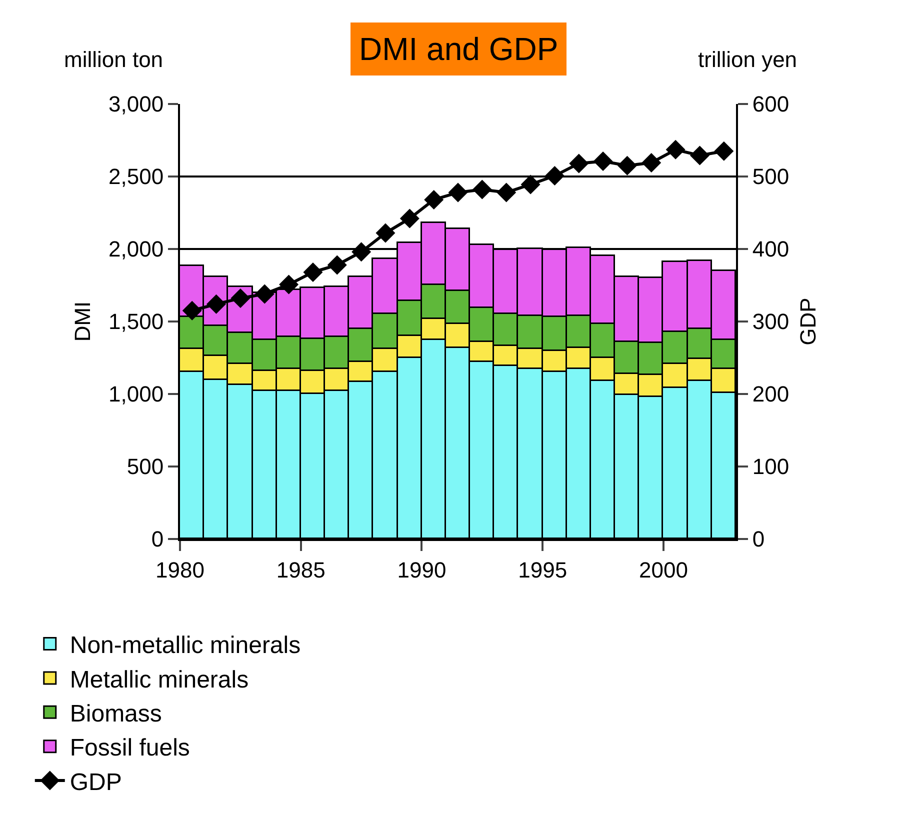 The image size is (904, 815). What do you see at coordinates (136, 249) in the screenshot?
I see `y-tick-label: 2,000` at bounding box center [136, 249].